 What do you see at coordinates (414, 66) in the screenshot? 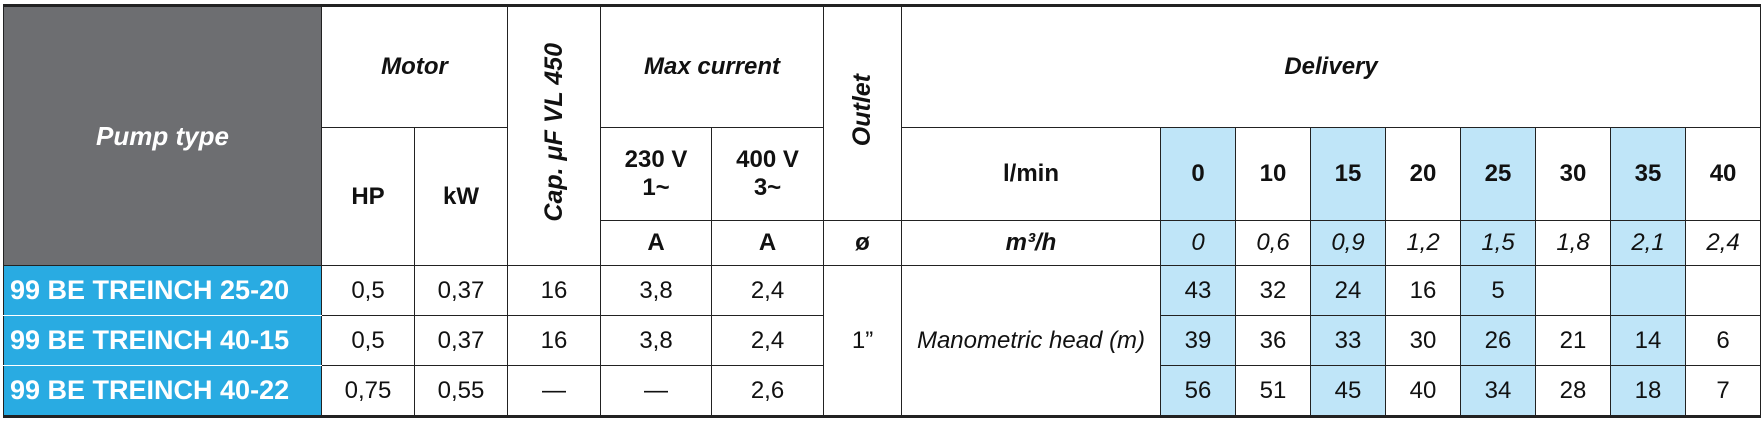
I see `motor-header: Motor` at bounding box center [414, 66].